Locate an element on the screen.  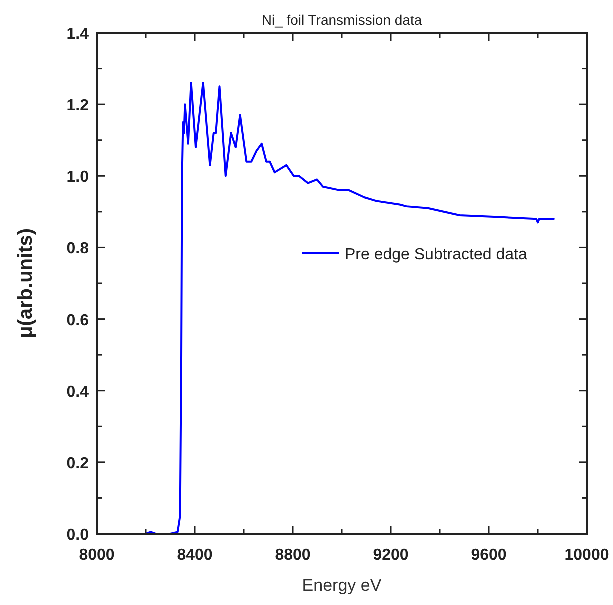
y-axis-title: μ(arb.units) is located at coordinates (26, 283).